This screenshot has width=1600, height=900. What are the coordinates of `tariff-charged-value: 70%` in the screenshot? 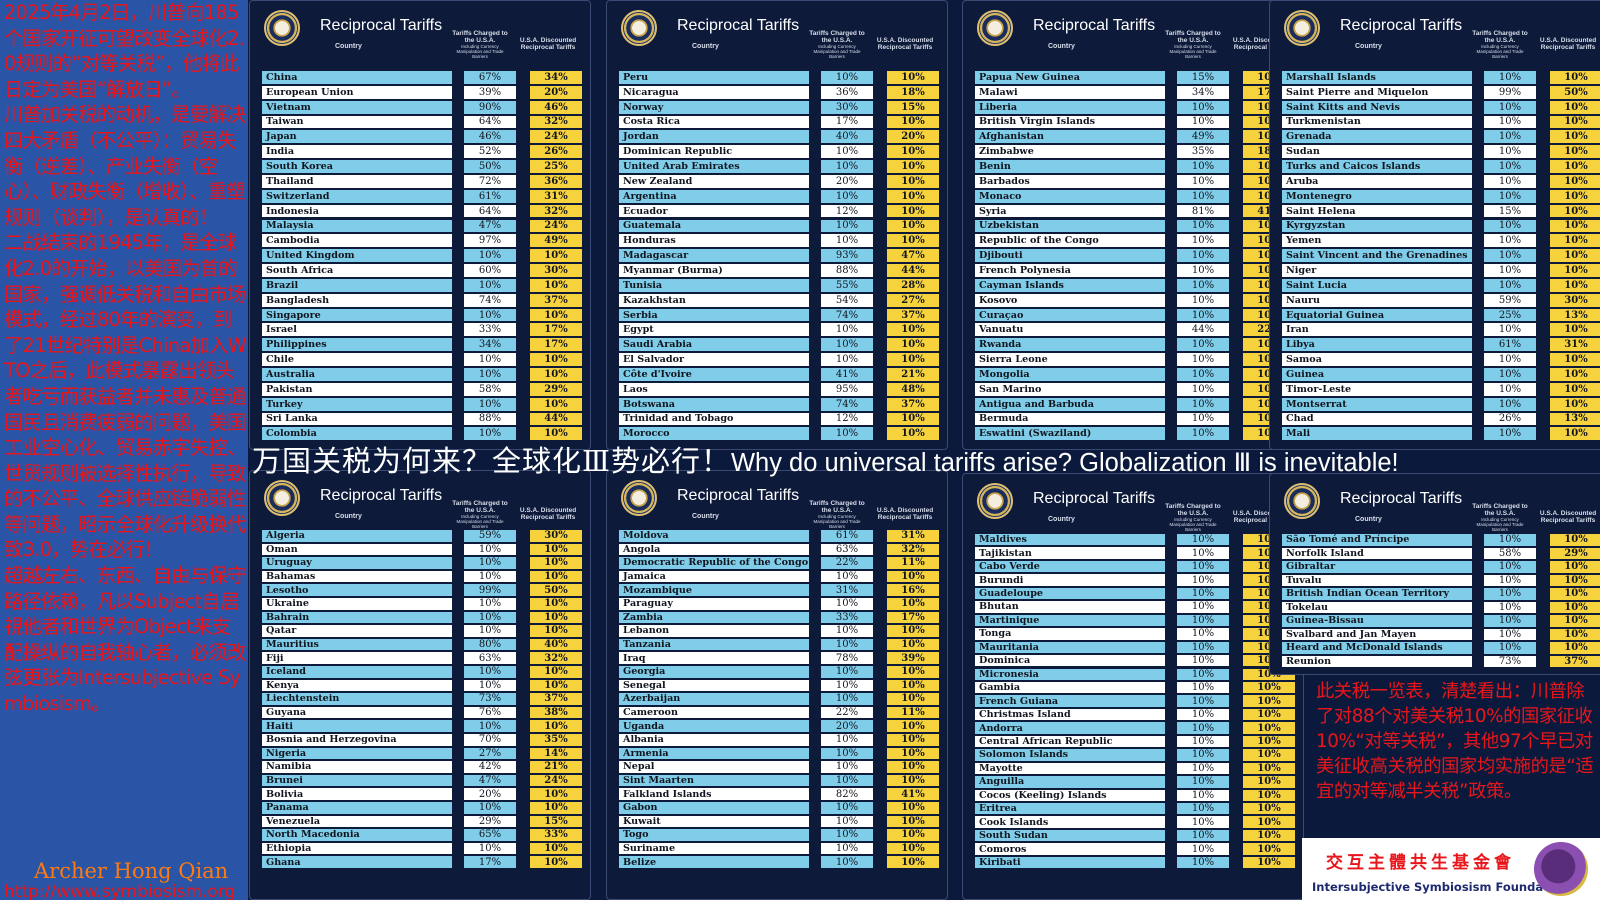 It's located at (490, 740).